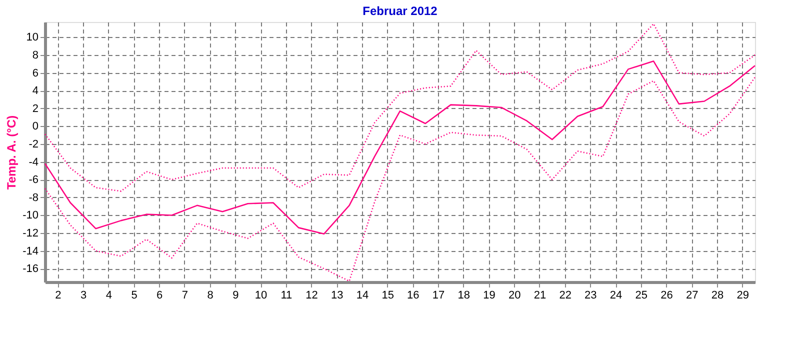 This screenshot has width=800, height=350. What do you see at coordinates (30, 216) in the screenshot?
I see `y-tick-label: -10` at bounding box center [30, 216].